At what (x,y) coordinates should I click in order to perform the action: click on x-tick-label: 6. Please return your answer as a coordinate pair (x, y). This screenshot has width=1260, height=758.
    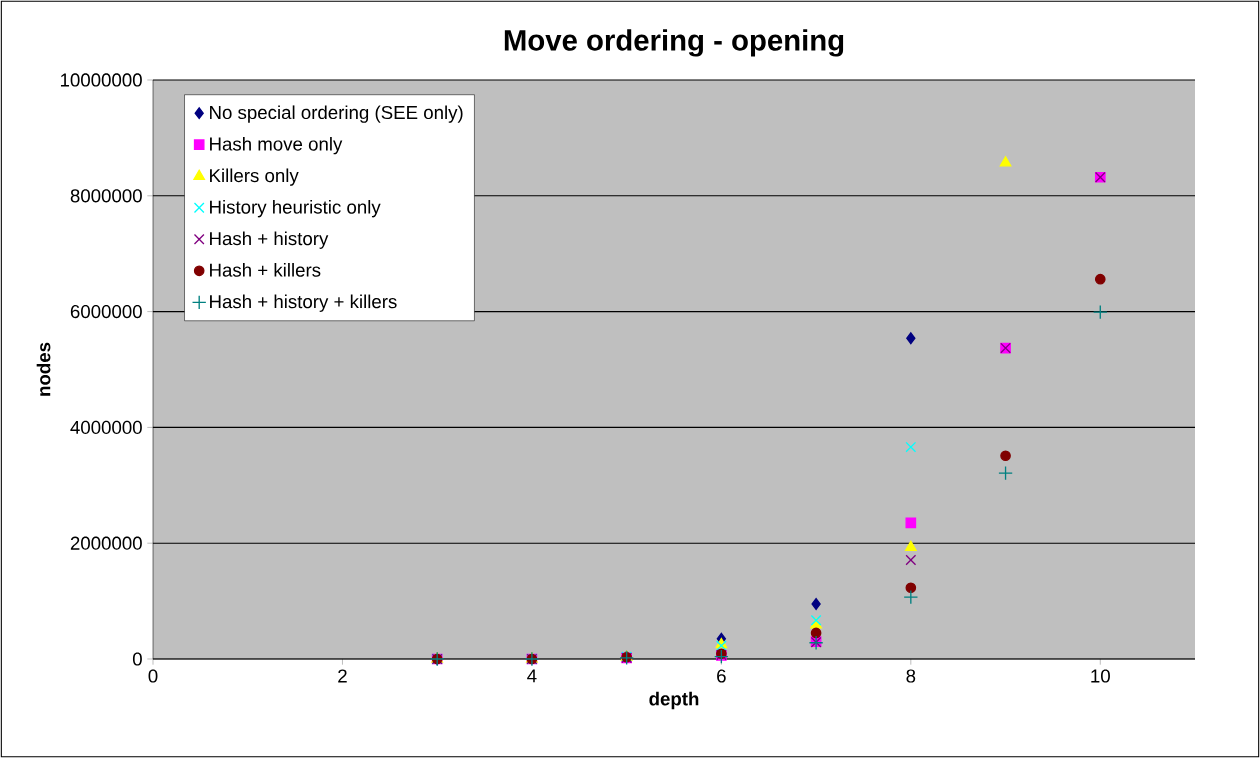
    Looking at the image, I should click on (721, 676).